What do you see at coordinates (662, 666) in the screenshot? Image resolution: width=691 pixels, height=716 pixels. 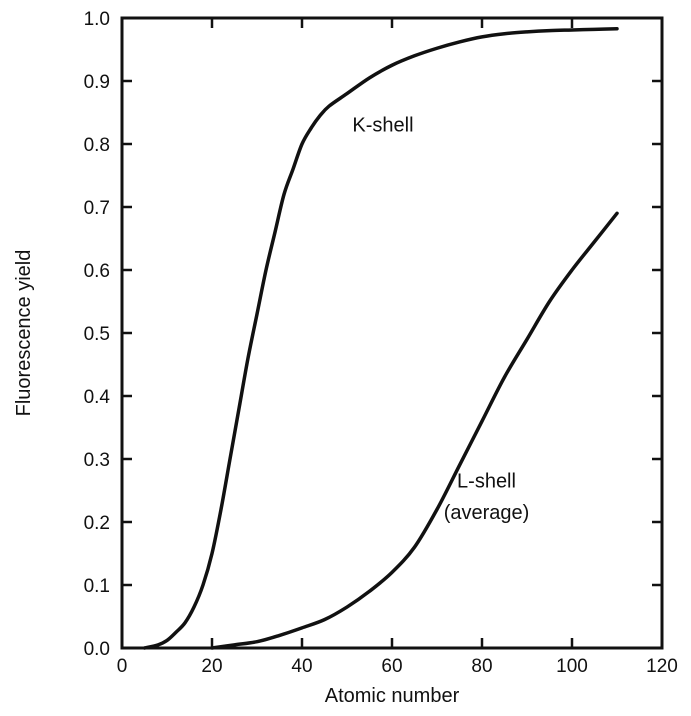 I see `x-tick-label: 120` at bounding box center [662, 666].